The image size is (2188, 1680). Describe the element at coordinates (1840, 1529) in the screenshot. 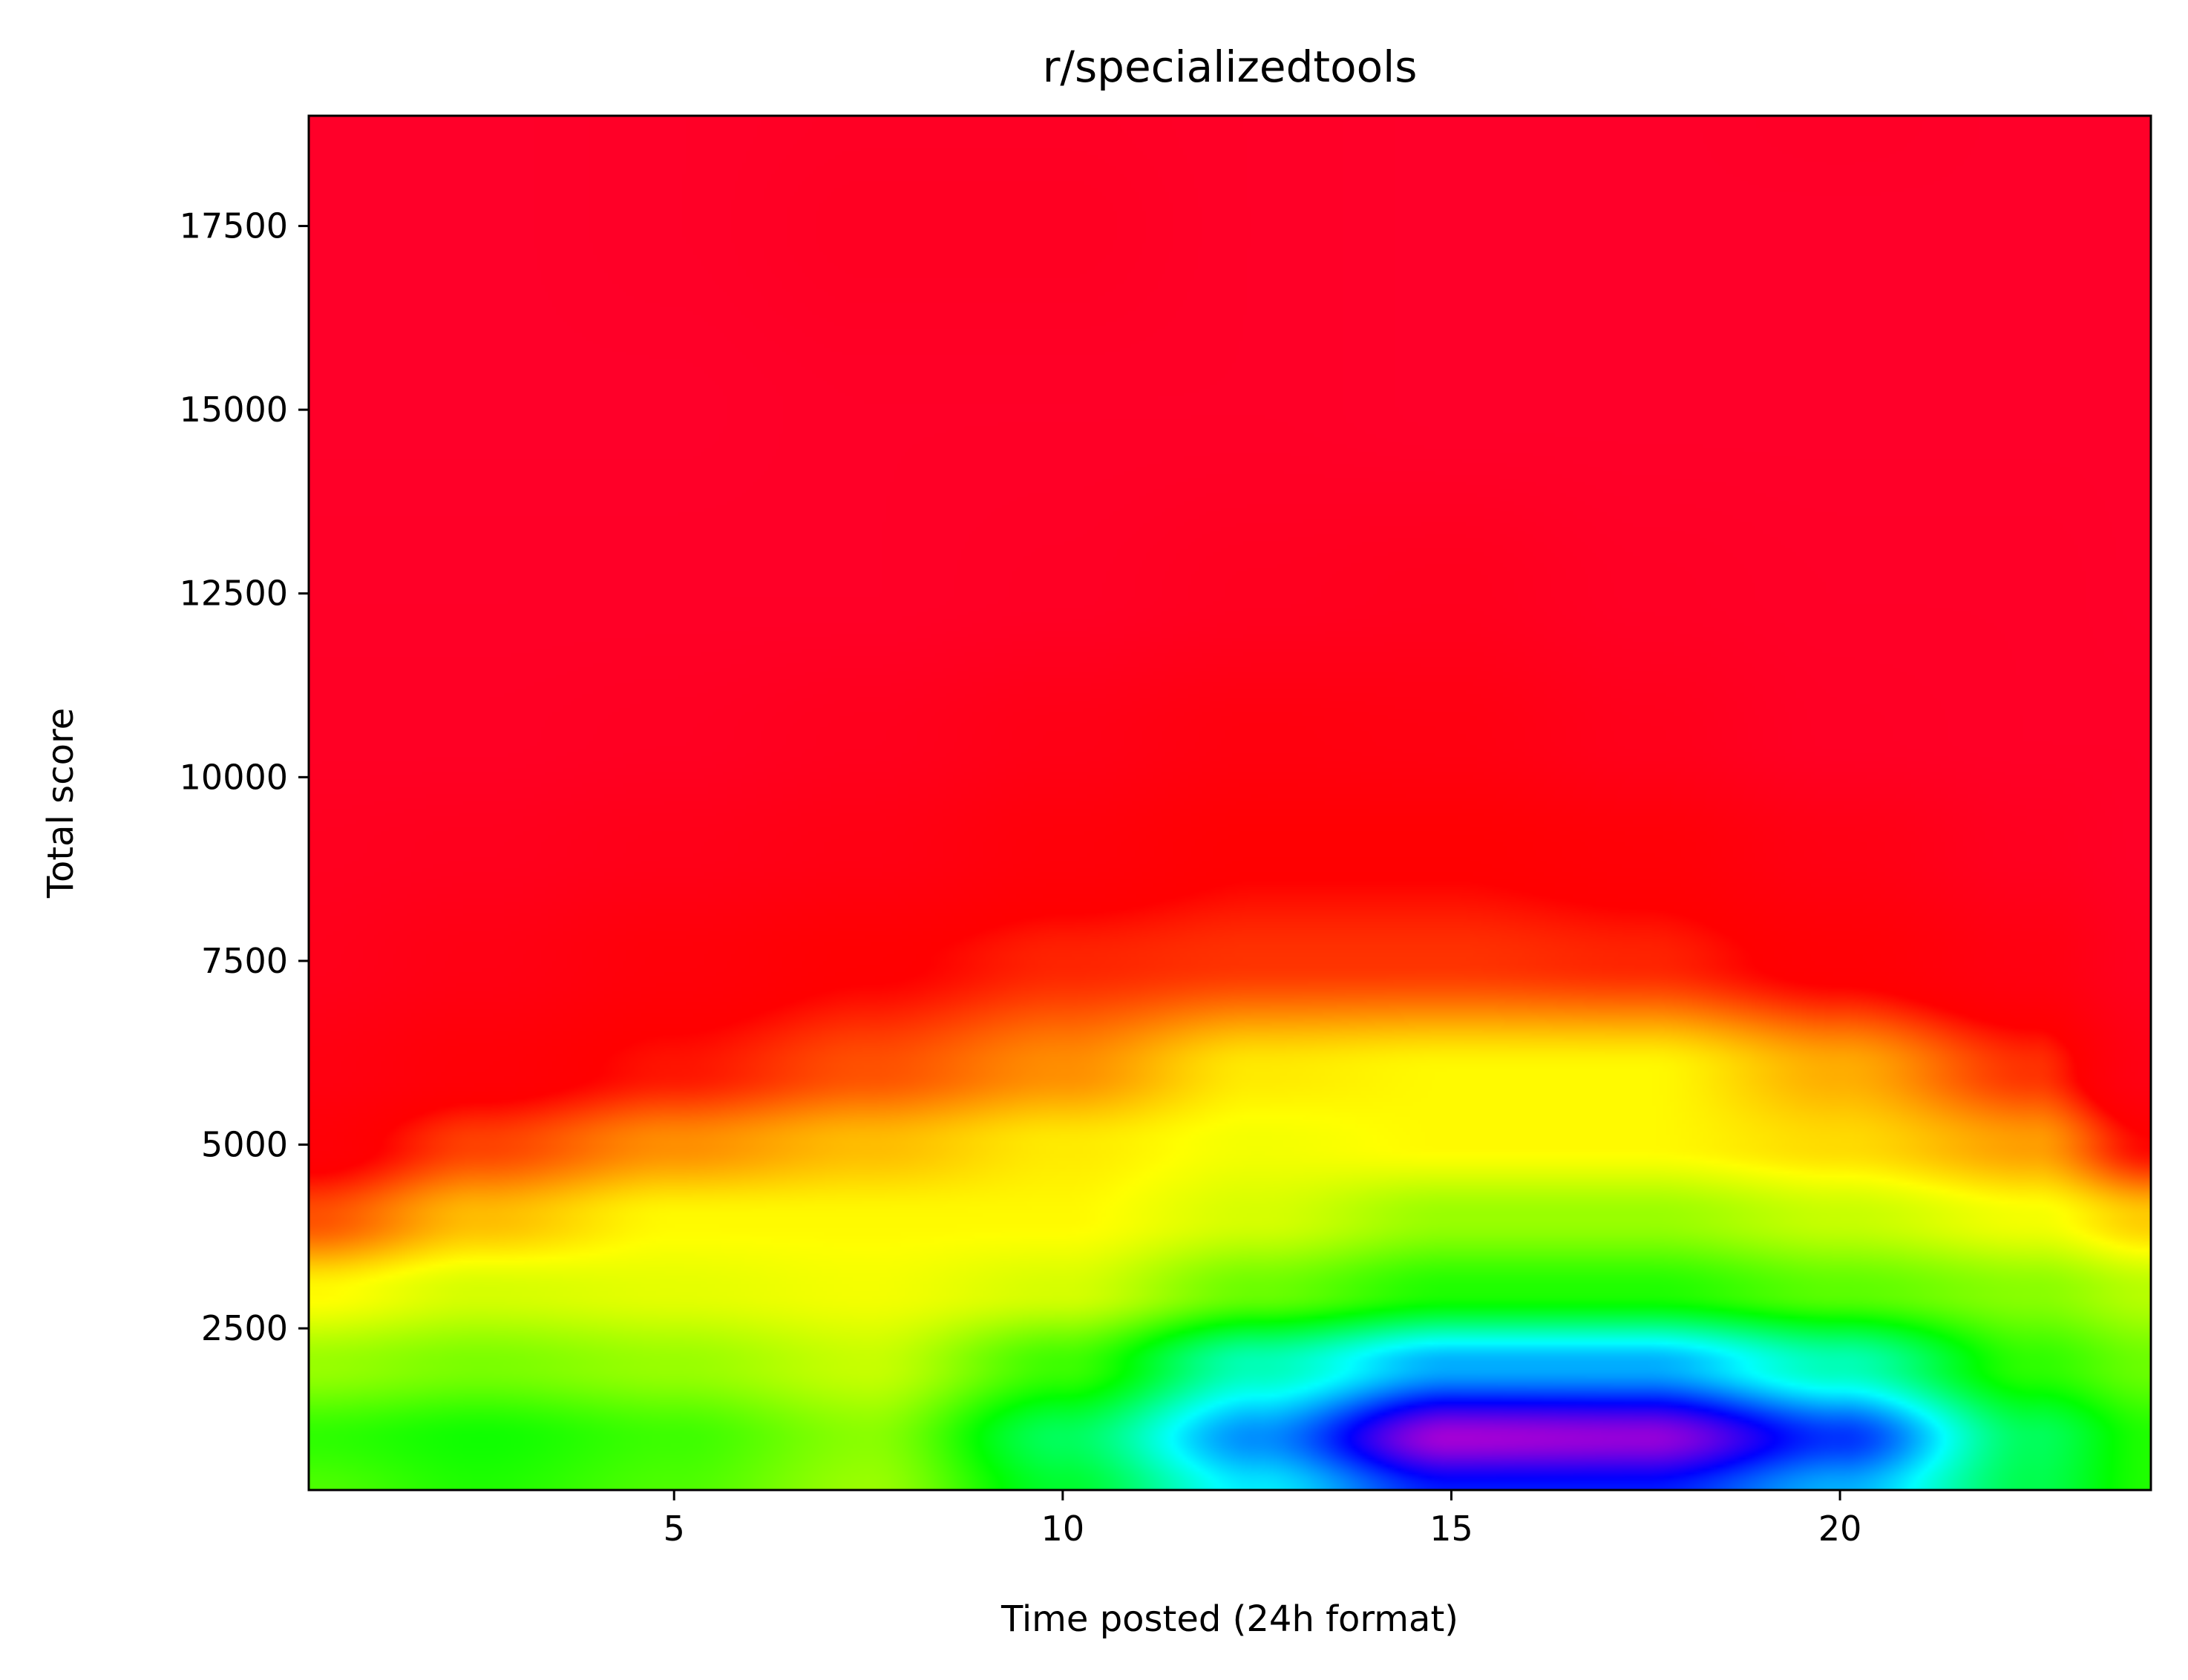

I see `x-tick-label: 20` at that location.